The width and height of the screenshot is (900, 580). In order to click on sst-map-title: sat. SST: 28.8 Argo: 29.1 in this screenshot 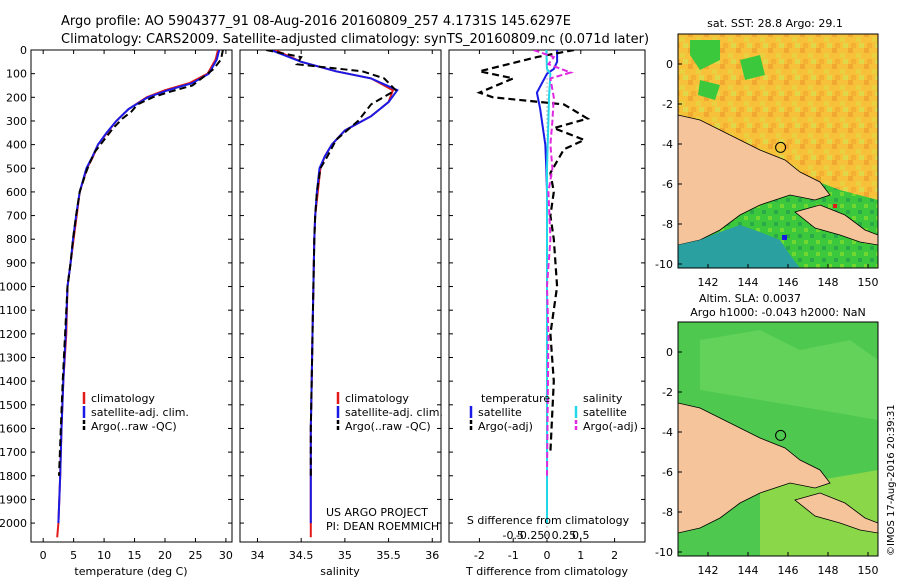, I will do `click(775, 23)`.